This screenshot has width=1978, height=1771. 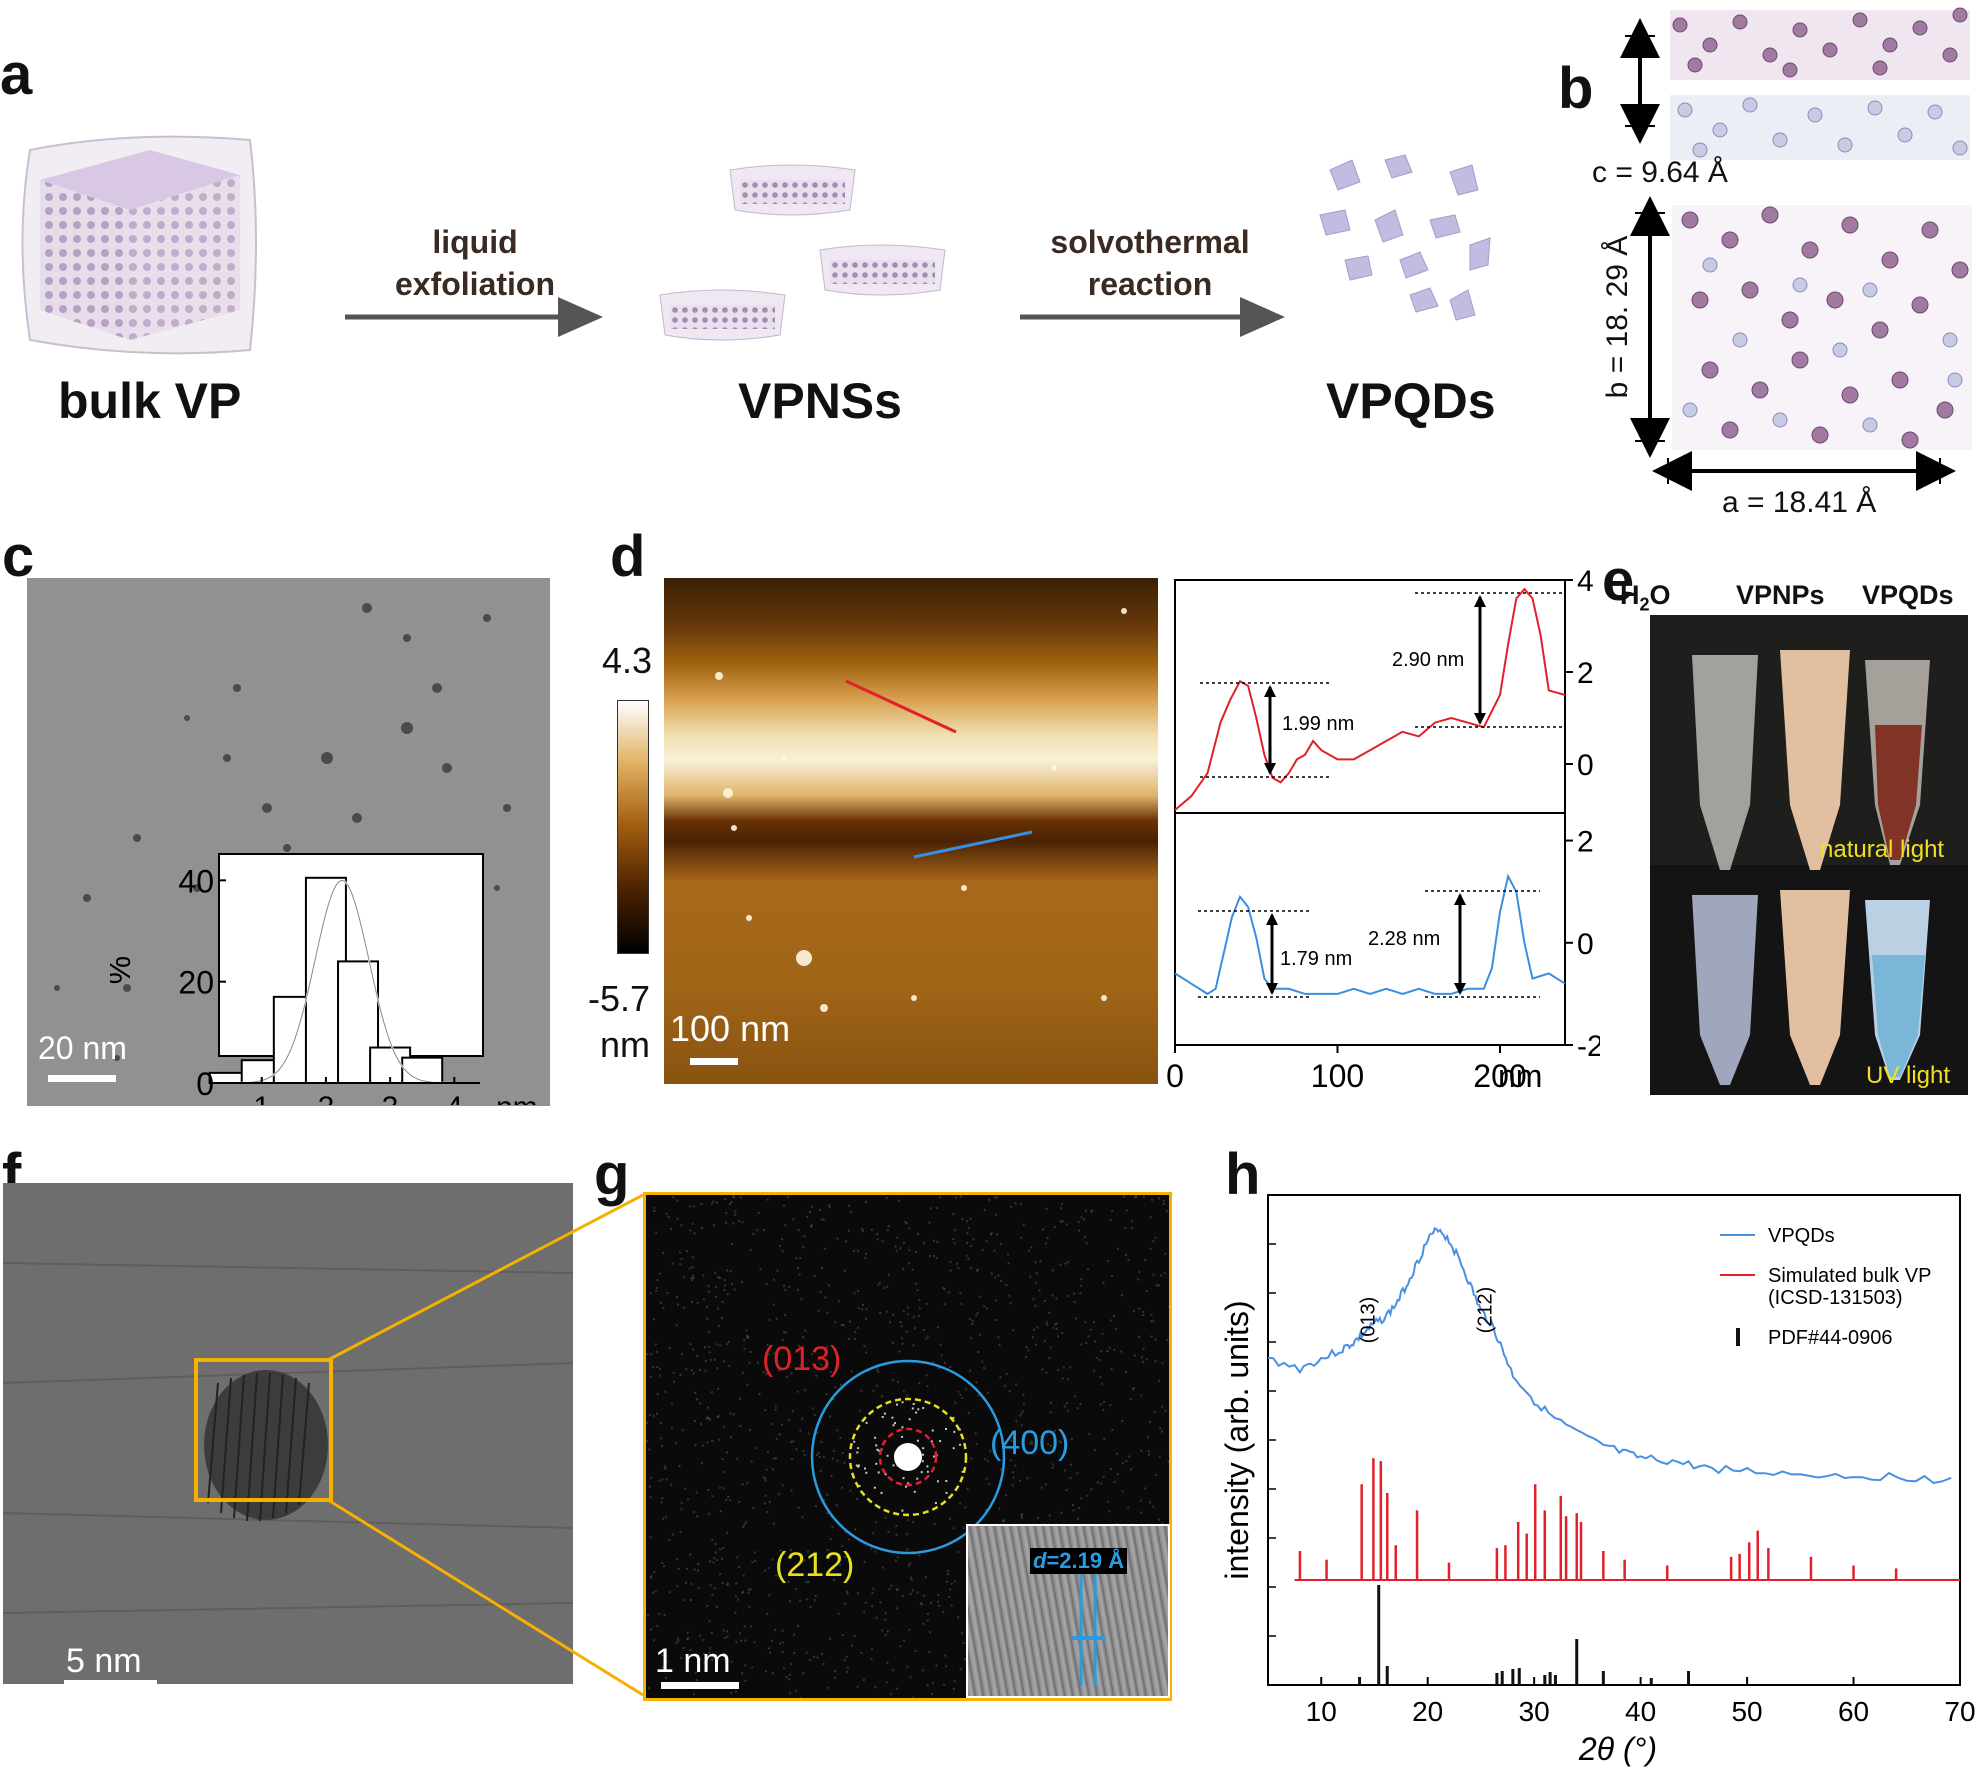 I want to click on panel-label-g: g, so click(x=612, y=1174).